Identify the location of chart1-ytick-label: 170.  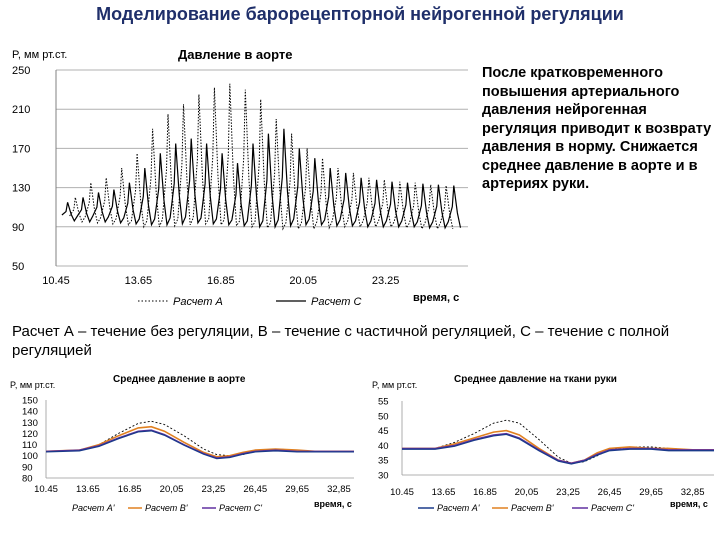
(21, 149).